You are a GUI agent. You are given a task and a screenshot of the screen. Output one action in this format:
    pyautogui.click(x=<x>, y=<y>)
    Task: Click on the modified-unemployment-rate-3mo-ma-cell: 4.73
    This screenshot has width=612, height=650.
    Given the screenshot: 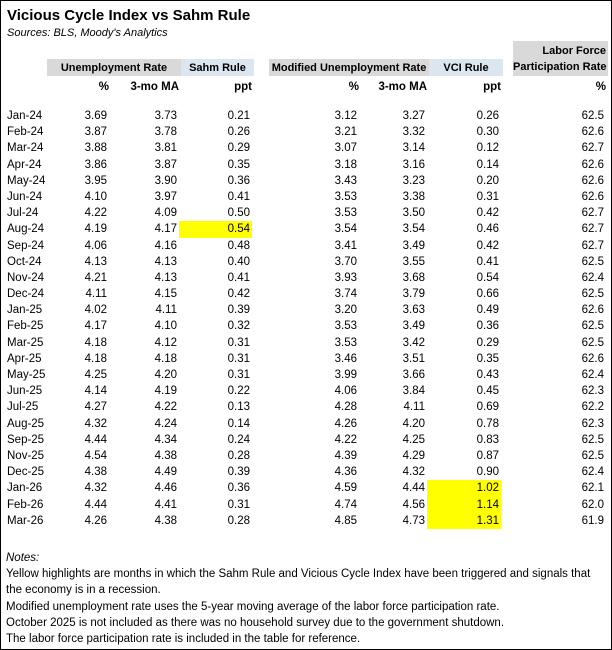 What is the action you would take?
    pyautogui.click(x=413, y=520)
    